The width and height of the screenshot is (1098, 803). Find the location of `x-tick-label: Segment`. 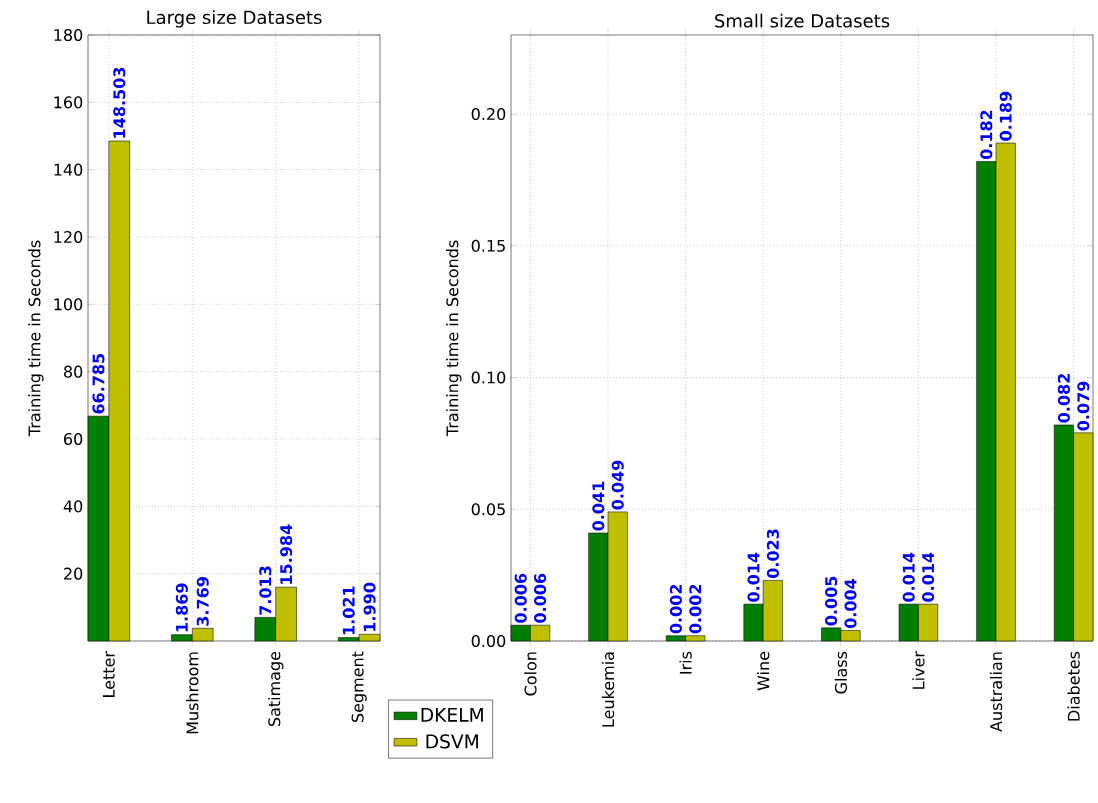

x-tick-label: Segment is located at coordinates (359, 686).